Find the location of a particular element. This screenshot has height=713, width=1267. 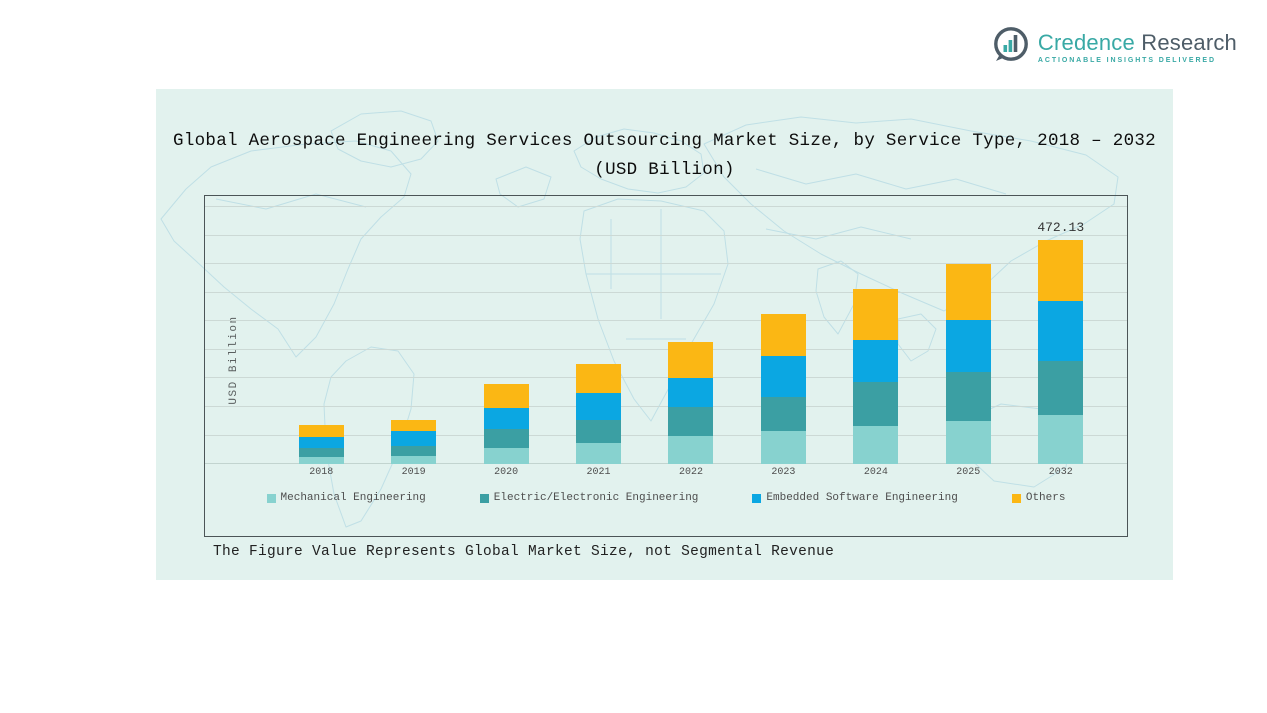

logo-brand-name: Credence Research is located at coordinates (1137, 43).